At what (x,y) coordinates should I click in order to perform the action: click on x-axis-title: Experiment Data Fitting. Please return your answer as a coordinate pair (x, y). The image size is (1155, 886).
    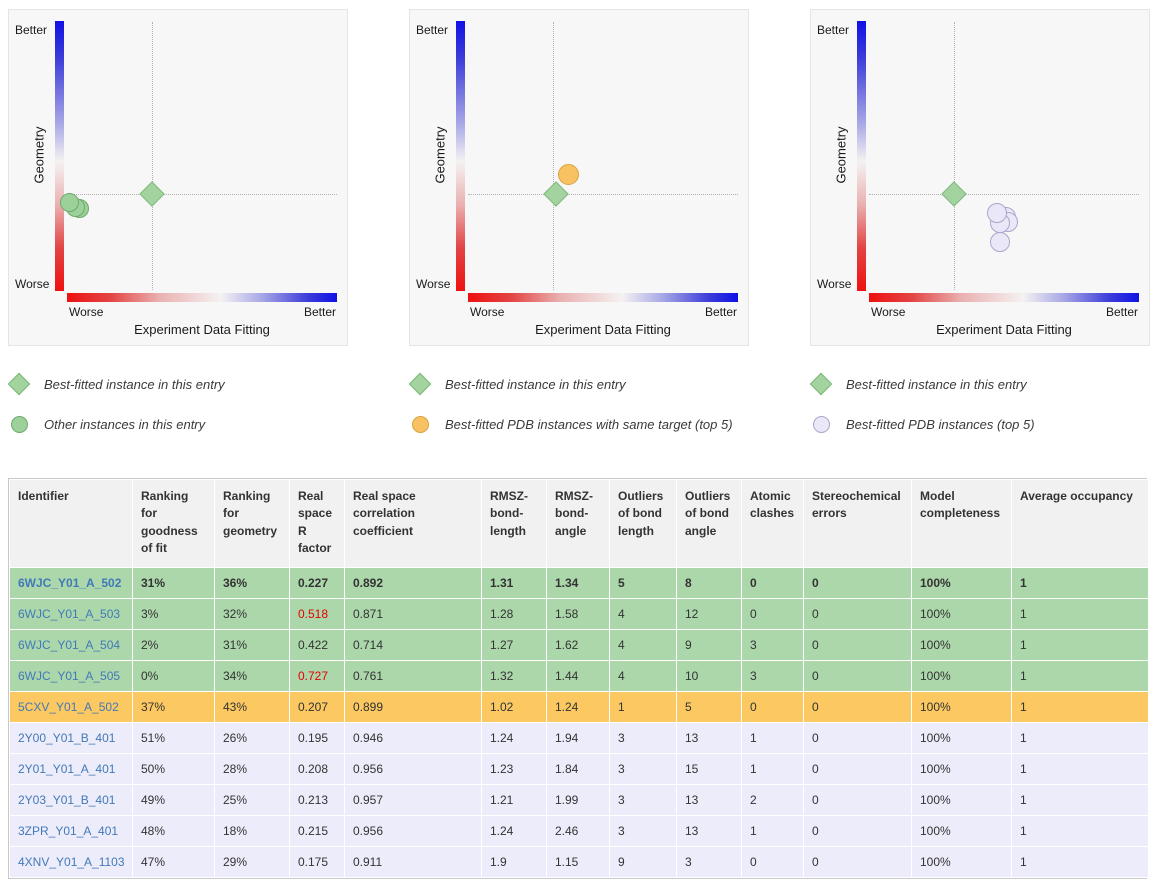
    Looking at the image, I should click on (1004, 329).